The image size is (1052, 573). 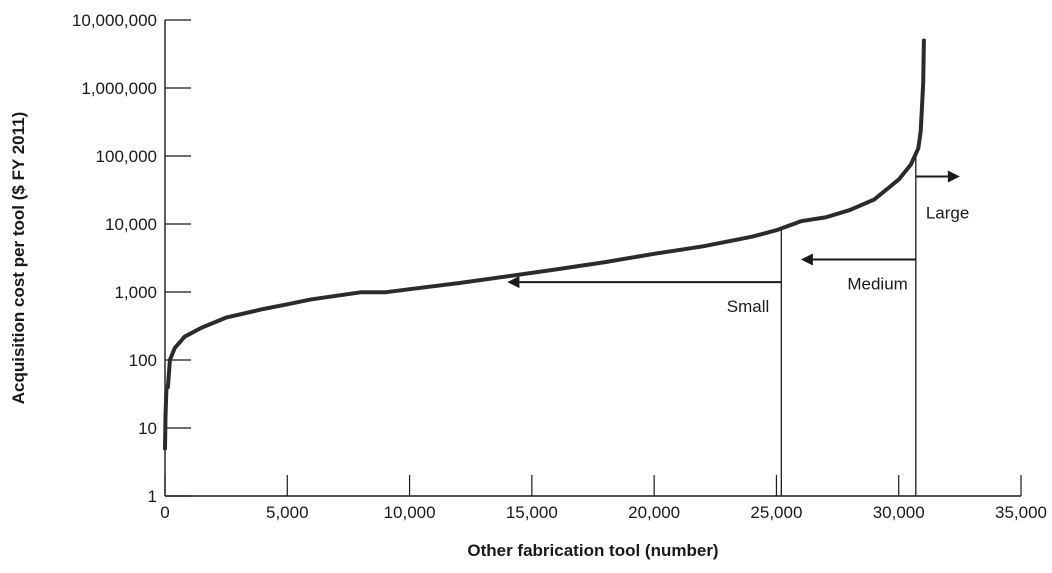 I want to click on annotation-label: Large, so click(x=947, y=212).